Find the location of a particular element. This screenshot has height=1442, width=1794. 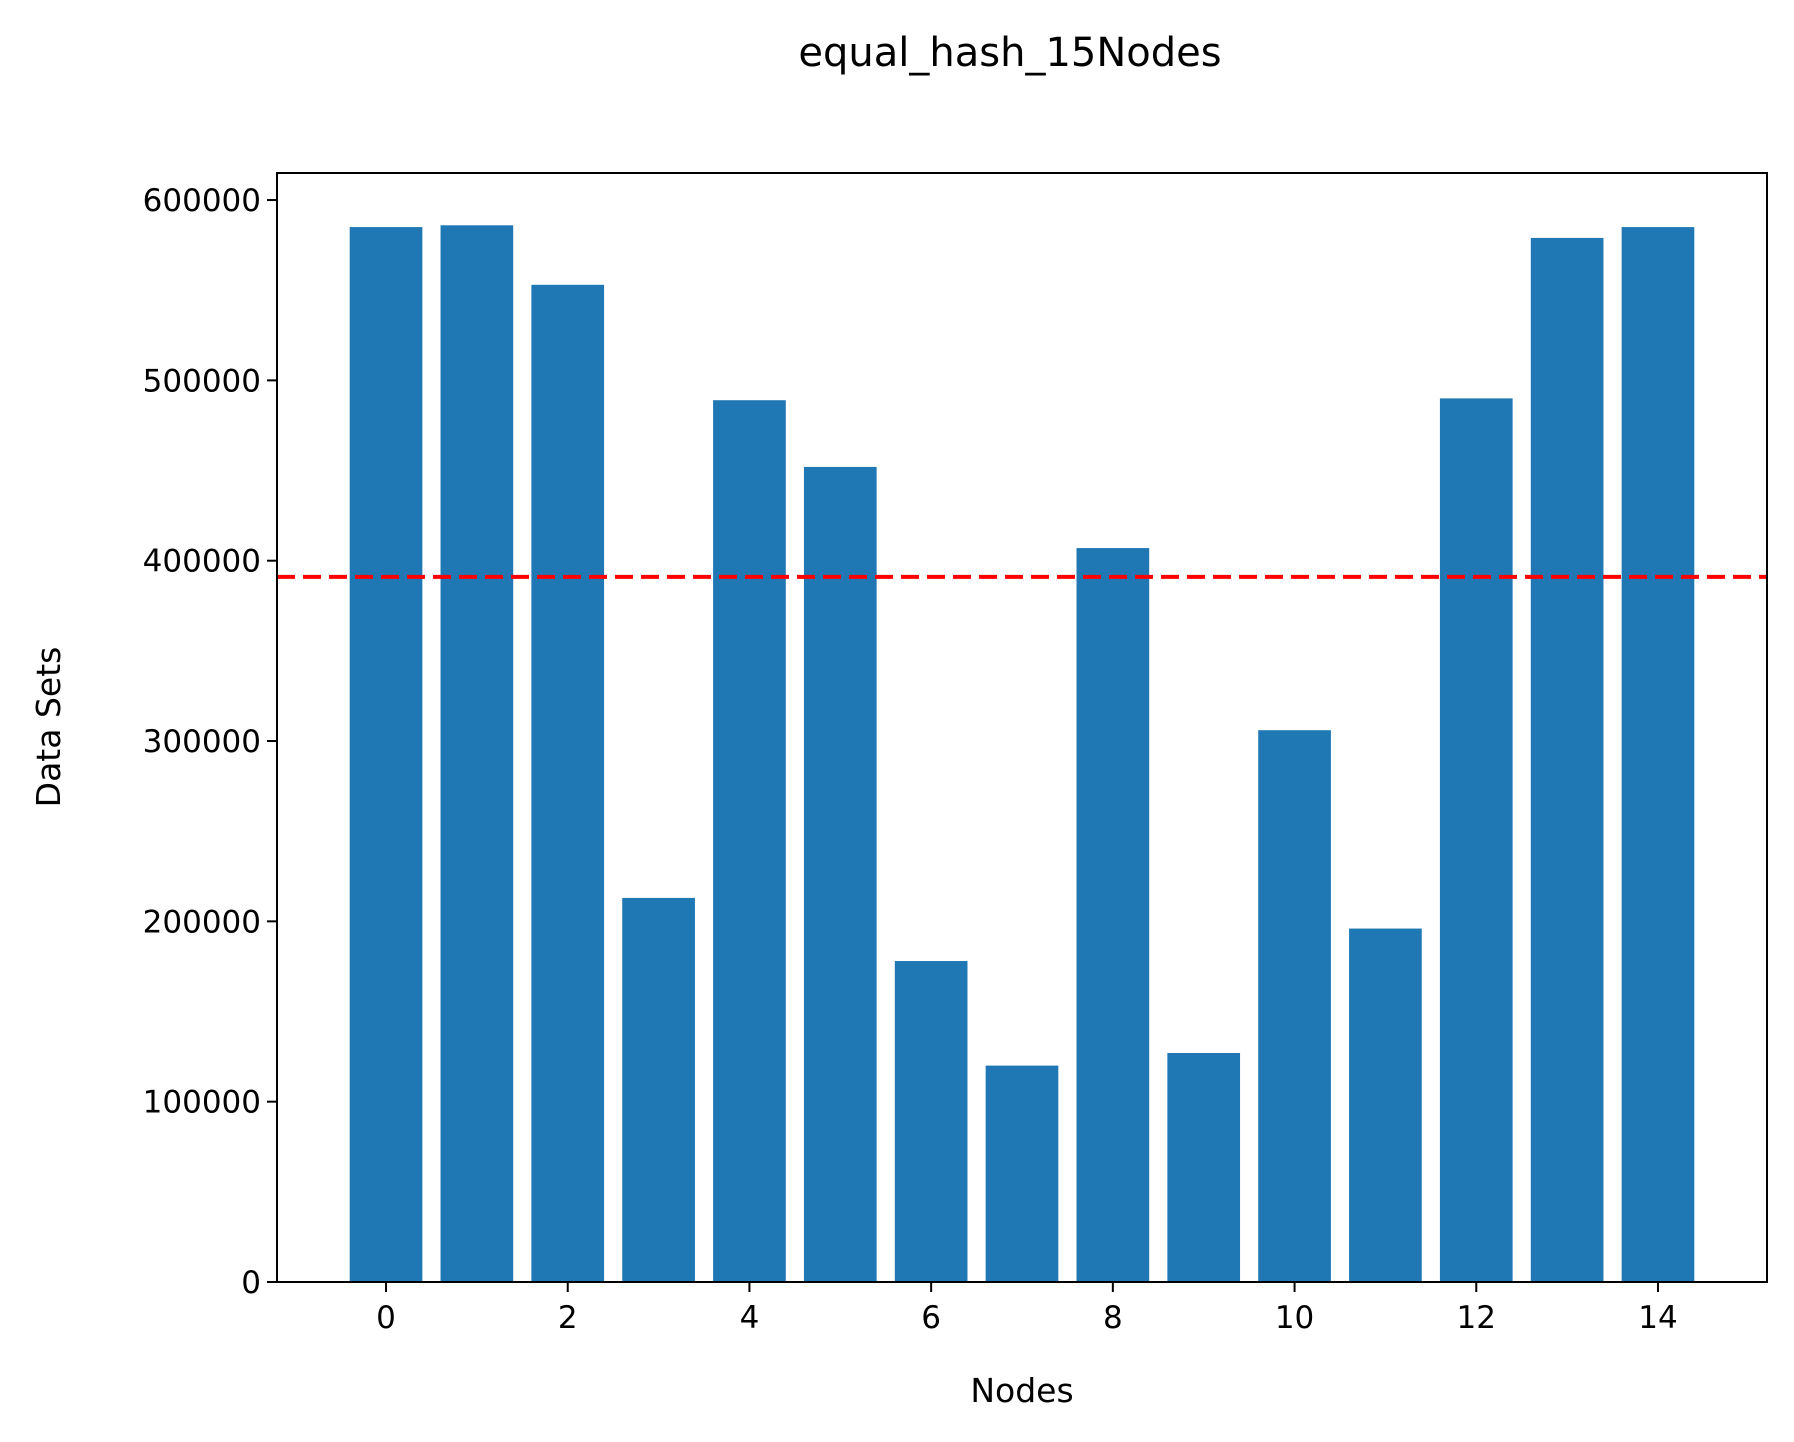

x-tick-label: 2 is located at coordinates (568, 1318).